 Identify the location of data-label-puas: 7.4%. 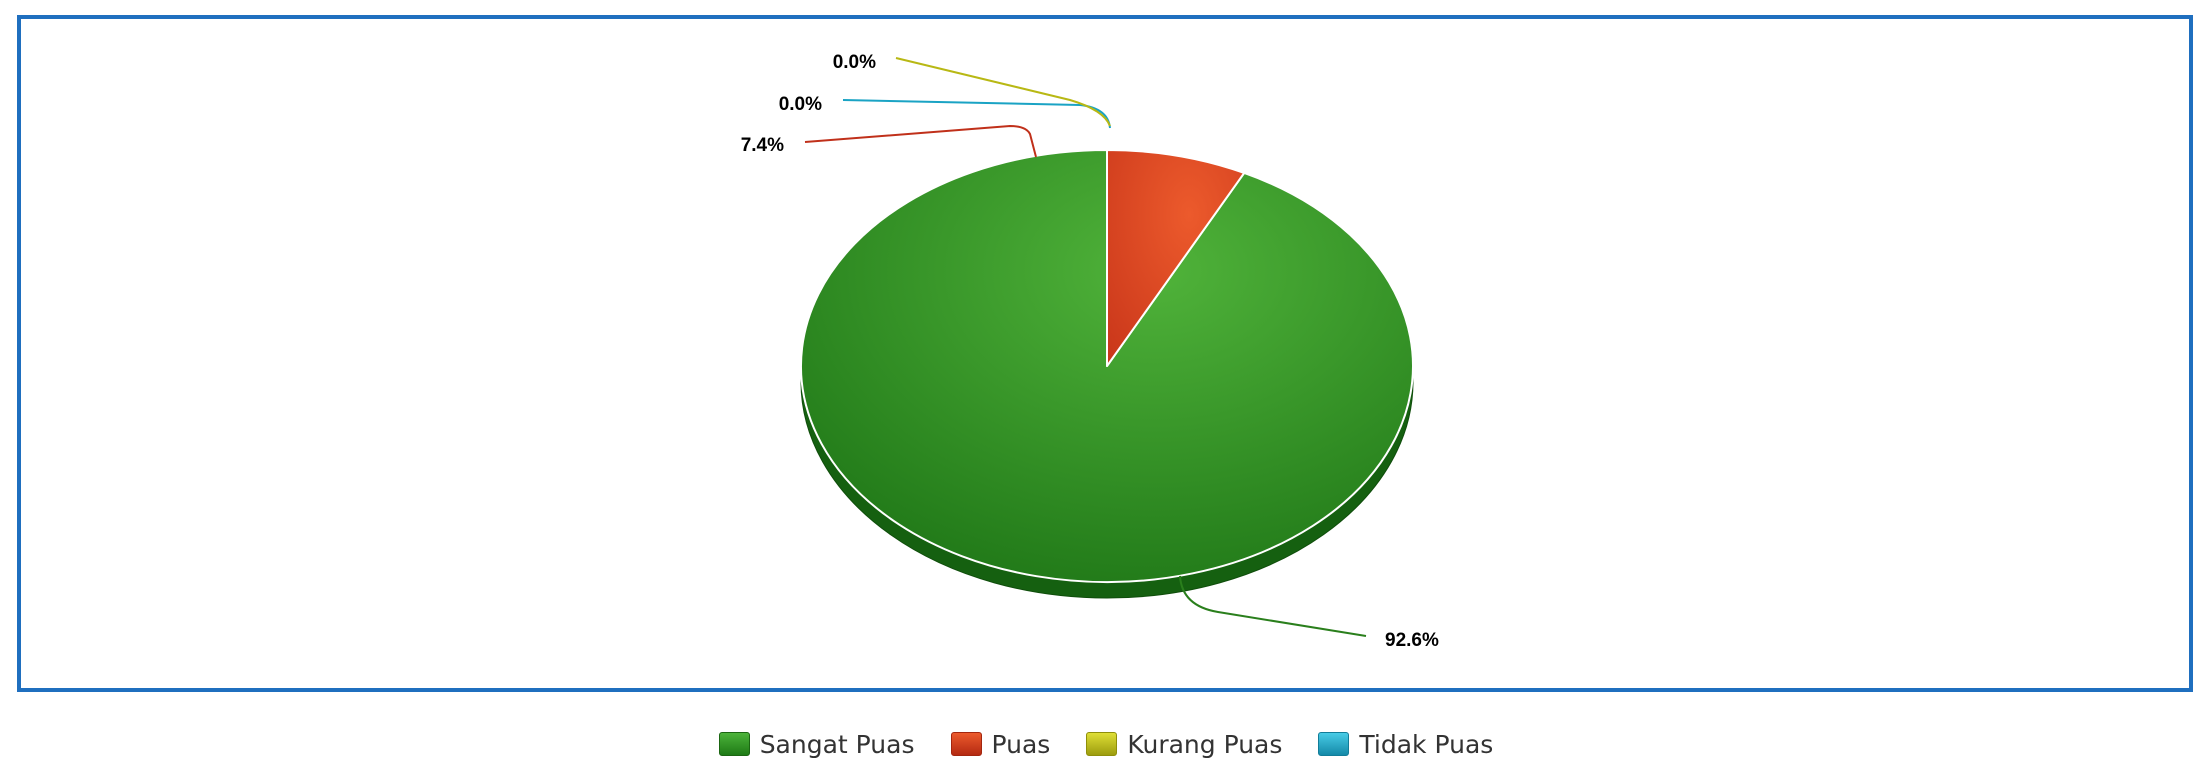
(762, 145).